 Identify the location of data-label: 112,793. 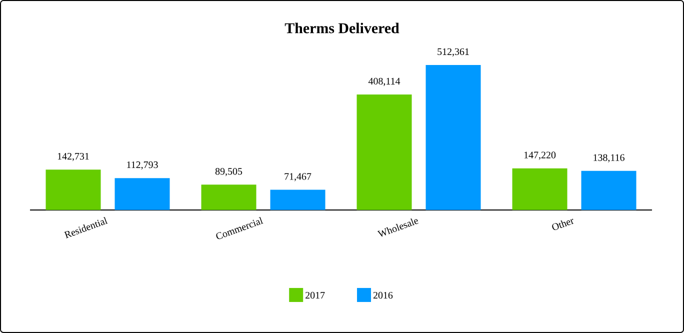
(142, 165).